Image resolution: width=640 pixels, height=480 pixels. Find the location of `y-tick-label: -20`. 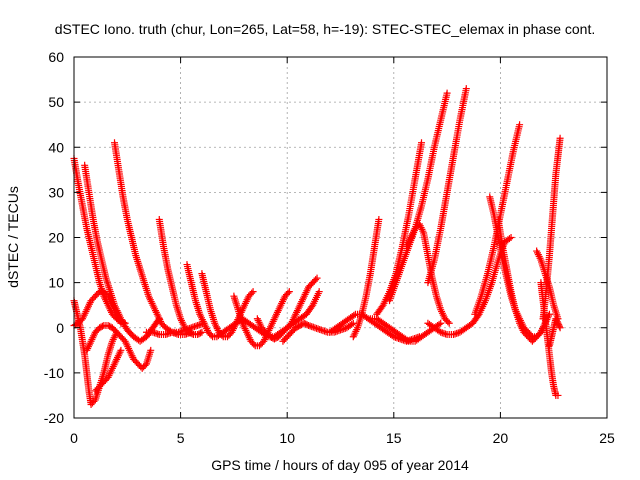

y-tick-label: -20 is located at coordinates (54, 418).